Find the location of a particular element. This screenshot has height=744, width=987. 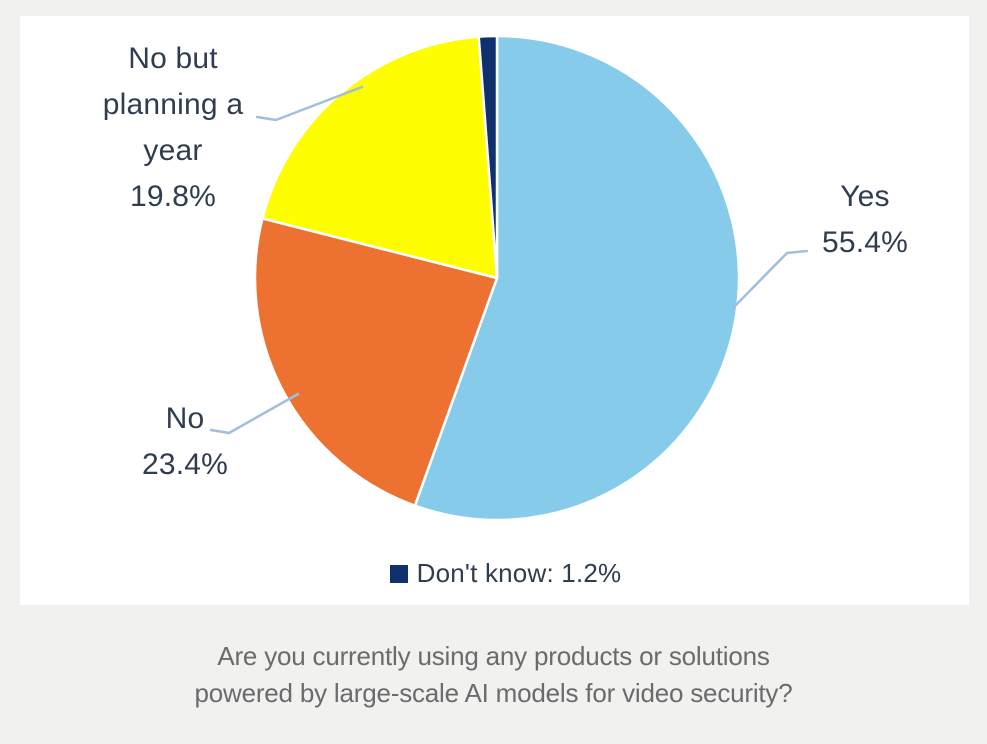

label-no: No 23.4% is located at coordinates (185, 442).